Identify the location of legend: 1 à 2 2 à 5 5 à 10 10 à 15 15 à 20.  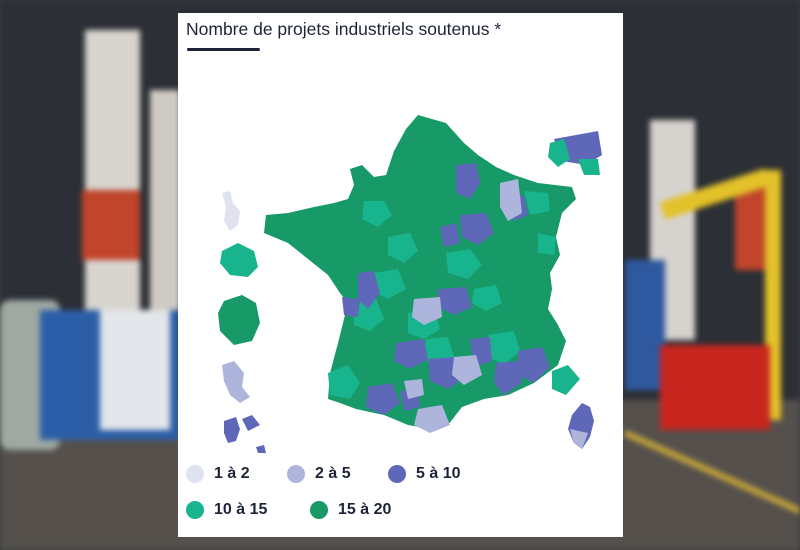
(400, 495).